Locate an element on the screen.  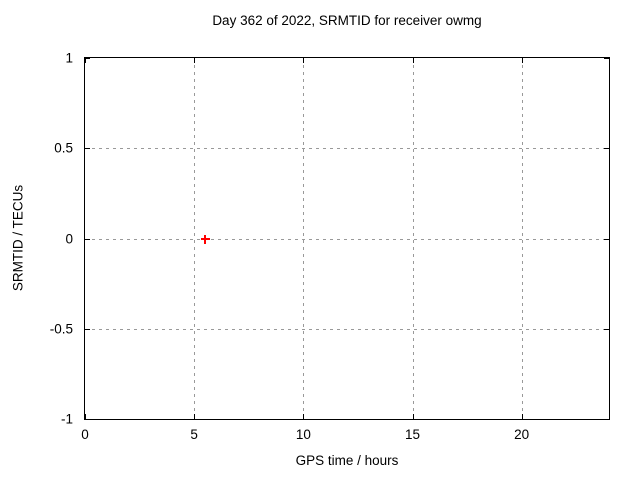
x-tick-label: 5 is located at coordinates (194, 434).